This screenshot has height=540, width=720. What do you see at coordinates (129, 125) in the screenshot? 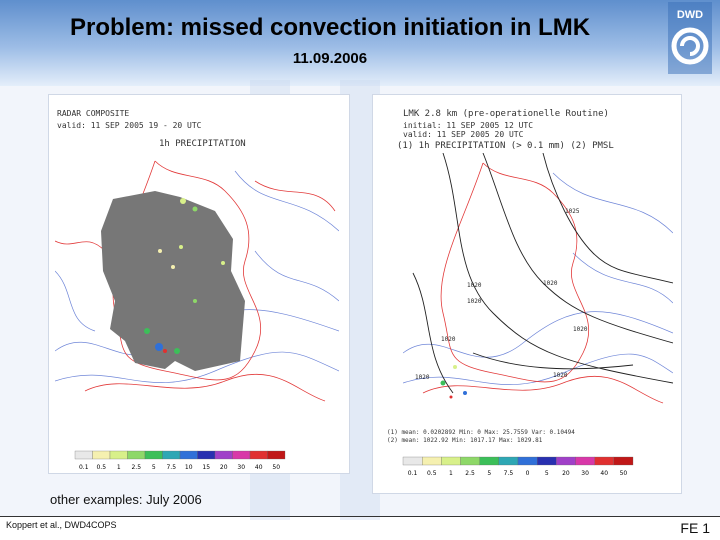
I see `radar-valid-time: valid: 11 SEP 2005 19 - 20 UTC` at bounding box center [129, 125].